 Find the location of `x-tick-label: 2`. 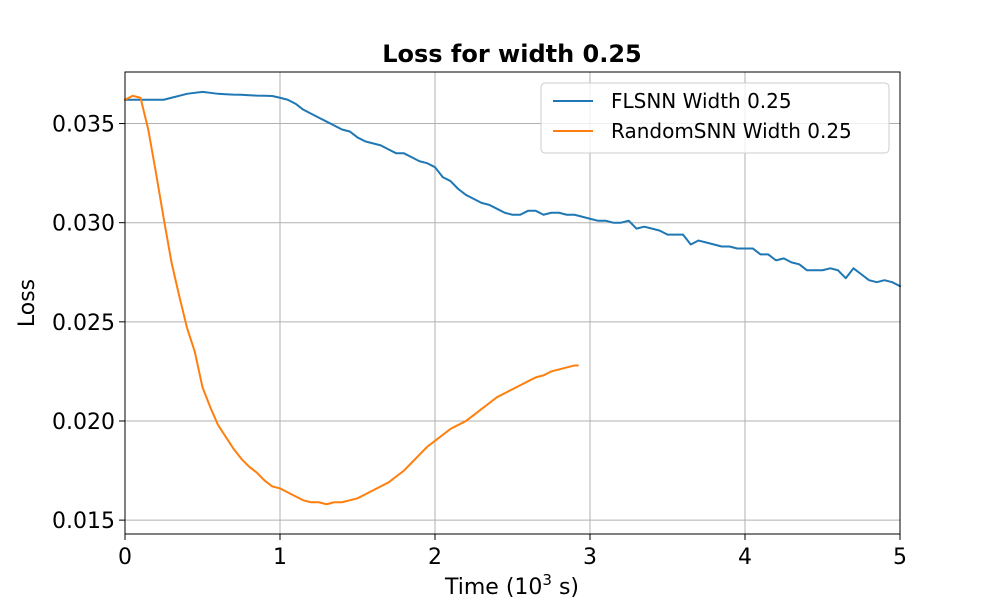

x-tick-label: 2 is located at coordinates (435, 557).